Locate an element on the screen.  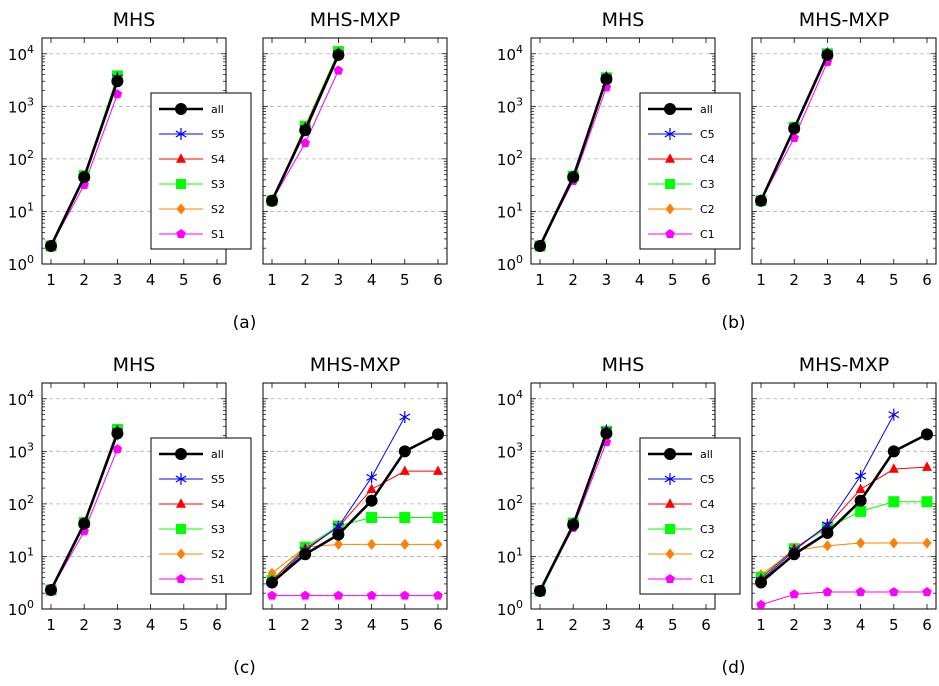
legend-entry: S2 is located at coordinates (192, 554).